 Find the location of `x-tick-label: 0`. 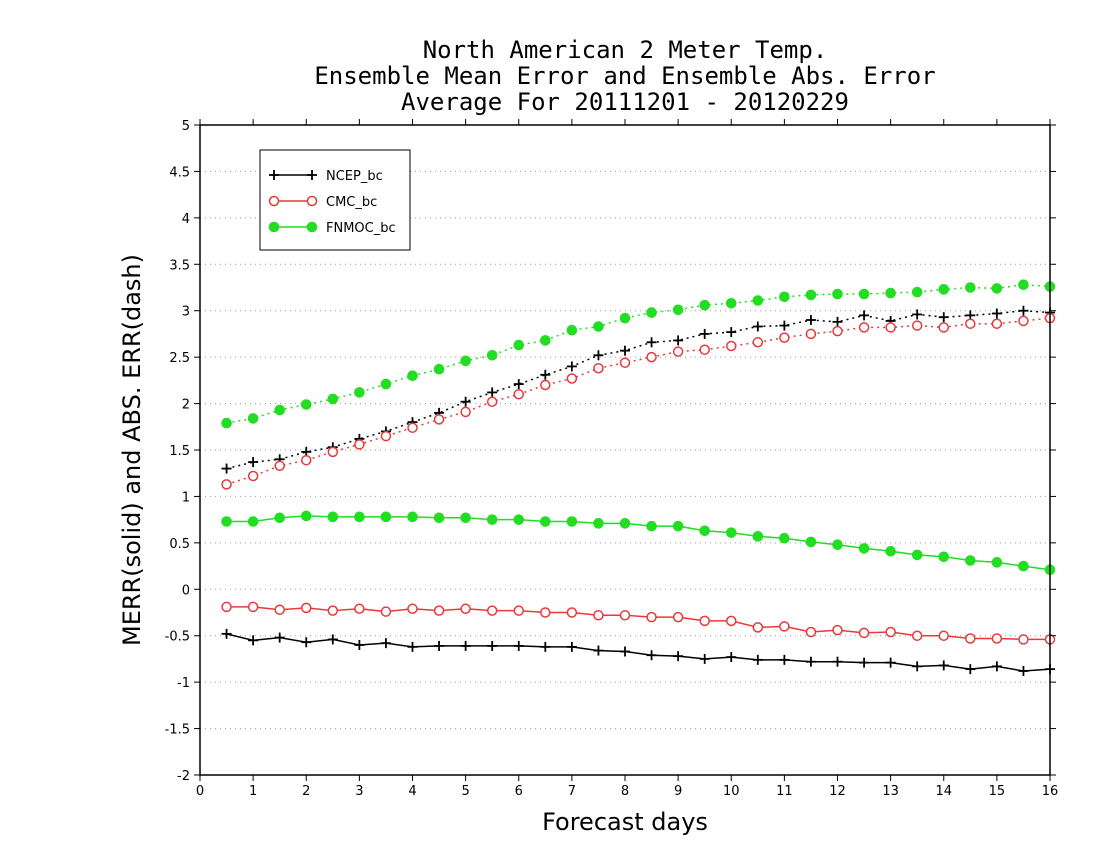

x-tick-label: 0 is located at coordinates (200, 791).